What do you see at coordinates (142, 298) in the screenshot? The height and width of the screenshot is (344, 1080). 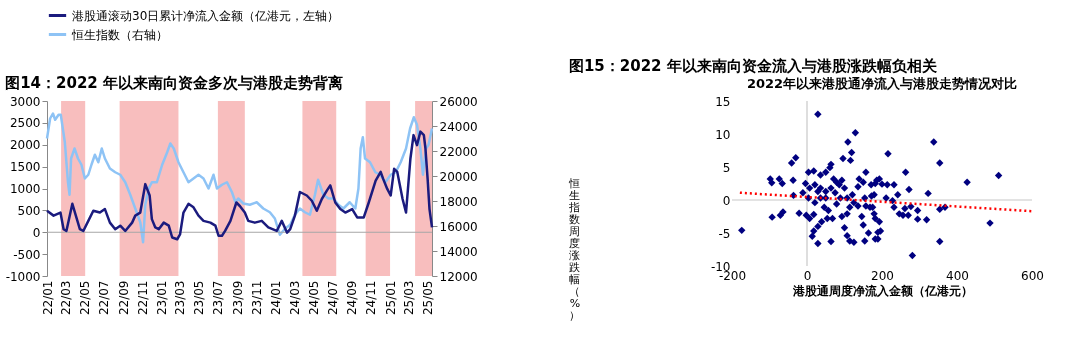 I see `x-tick-label: 22/11` at bounding box center [142, 298].